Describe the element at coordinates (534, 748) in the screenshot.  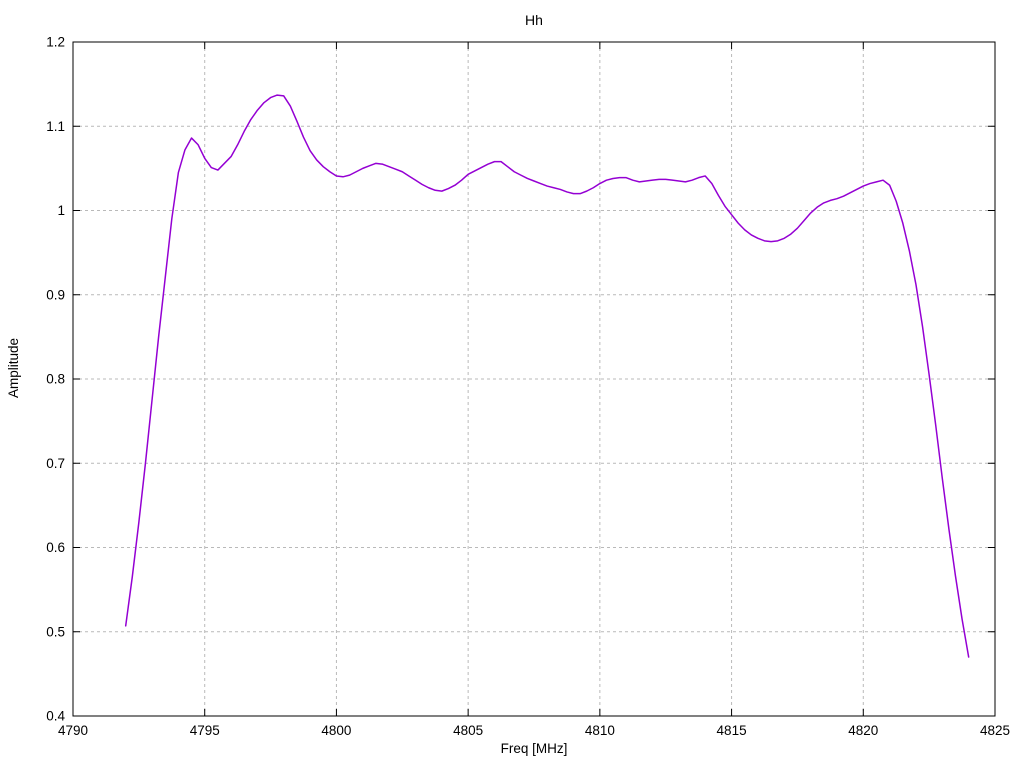
I see `x-axis-label: Freq [MHz]` at that location.